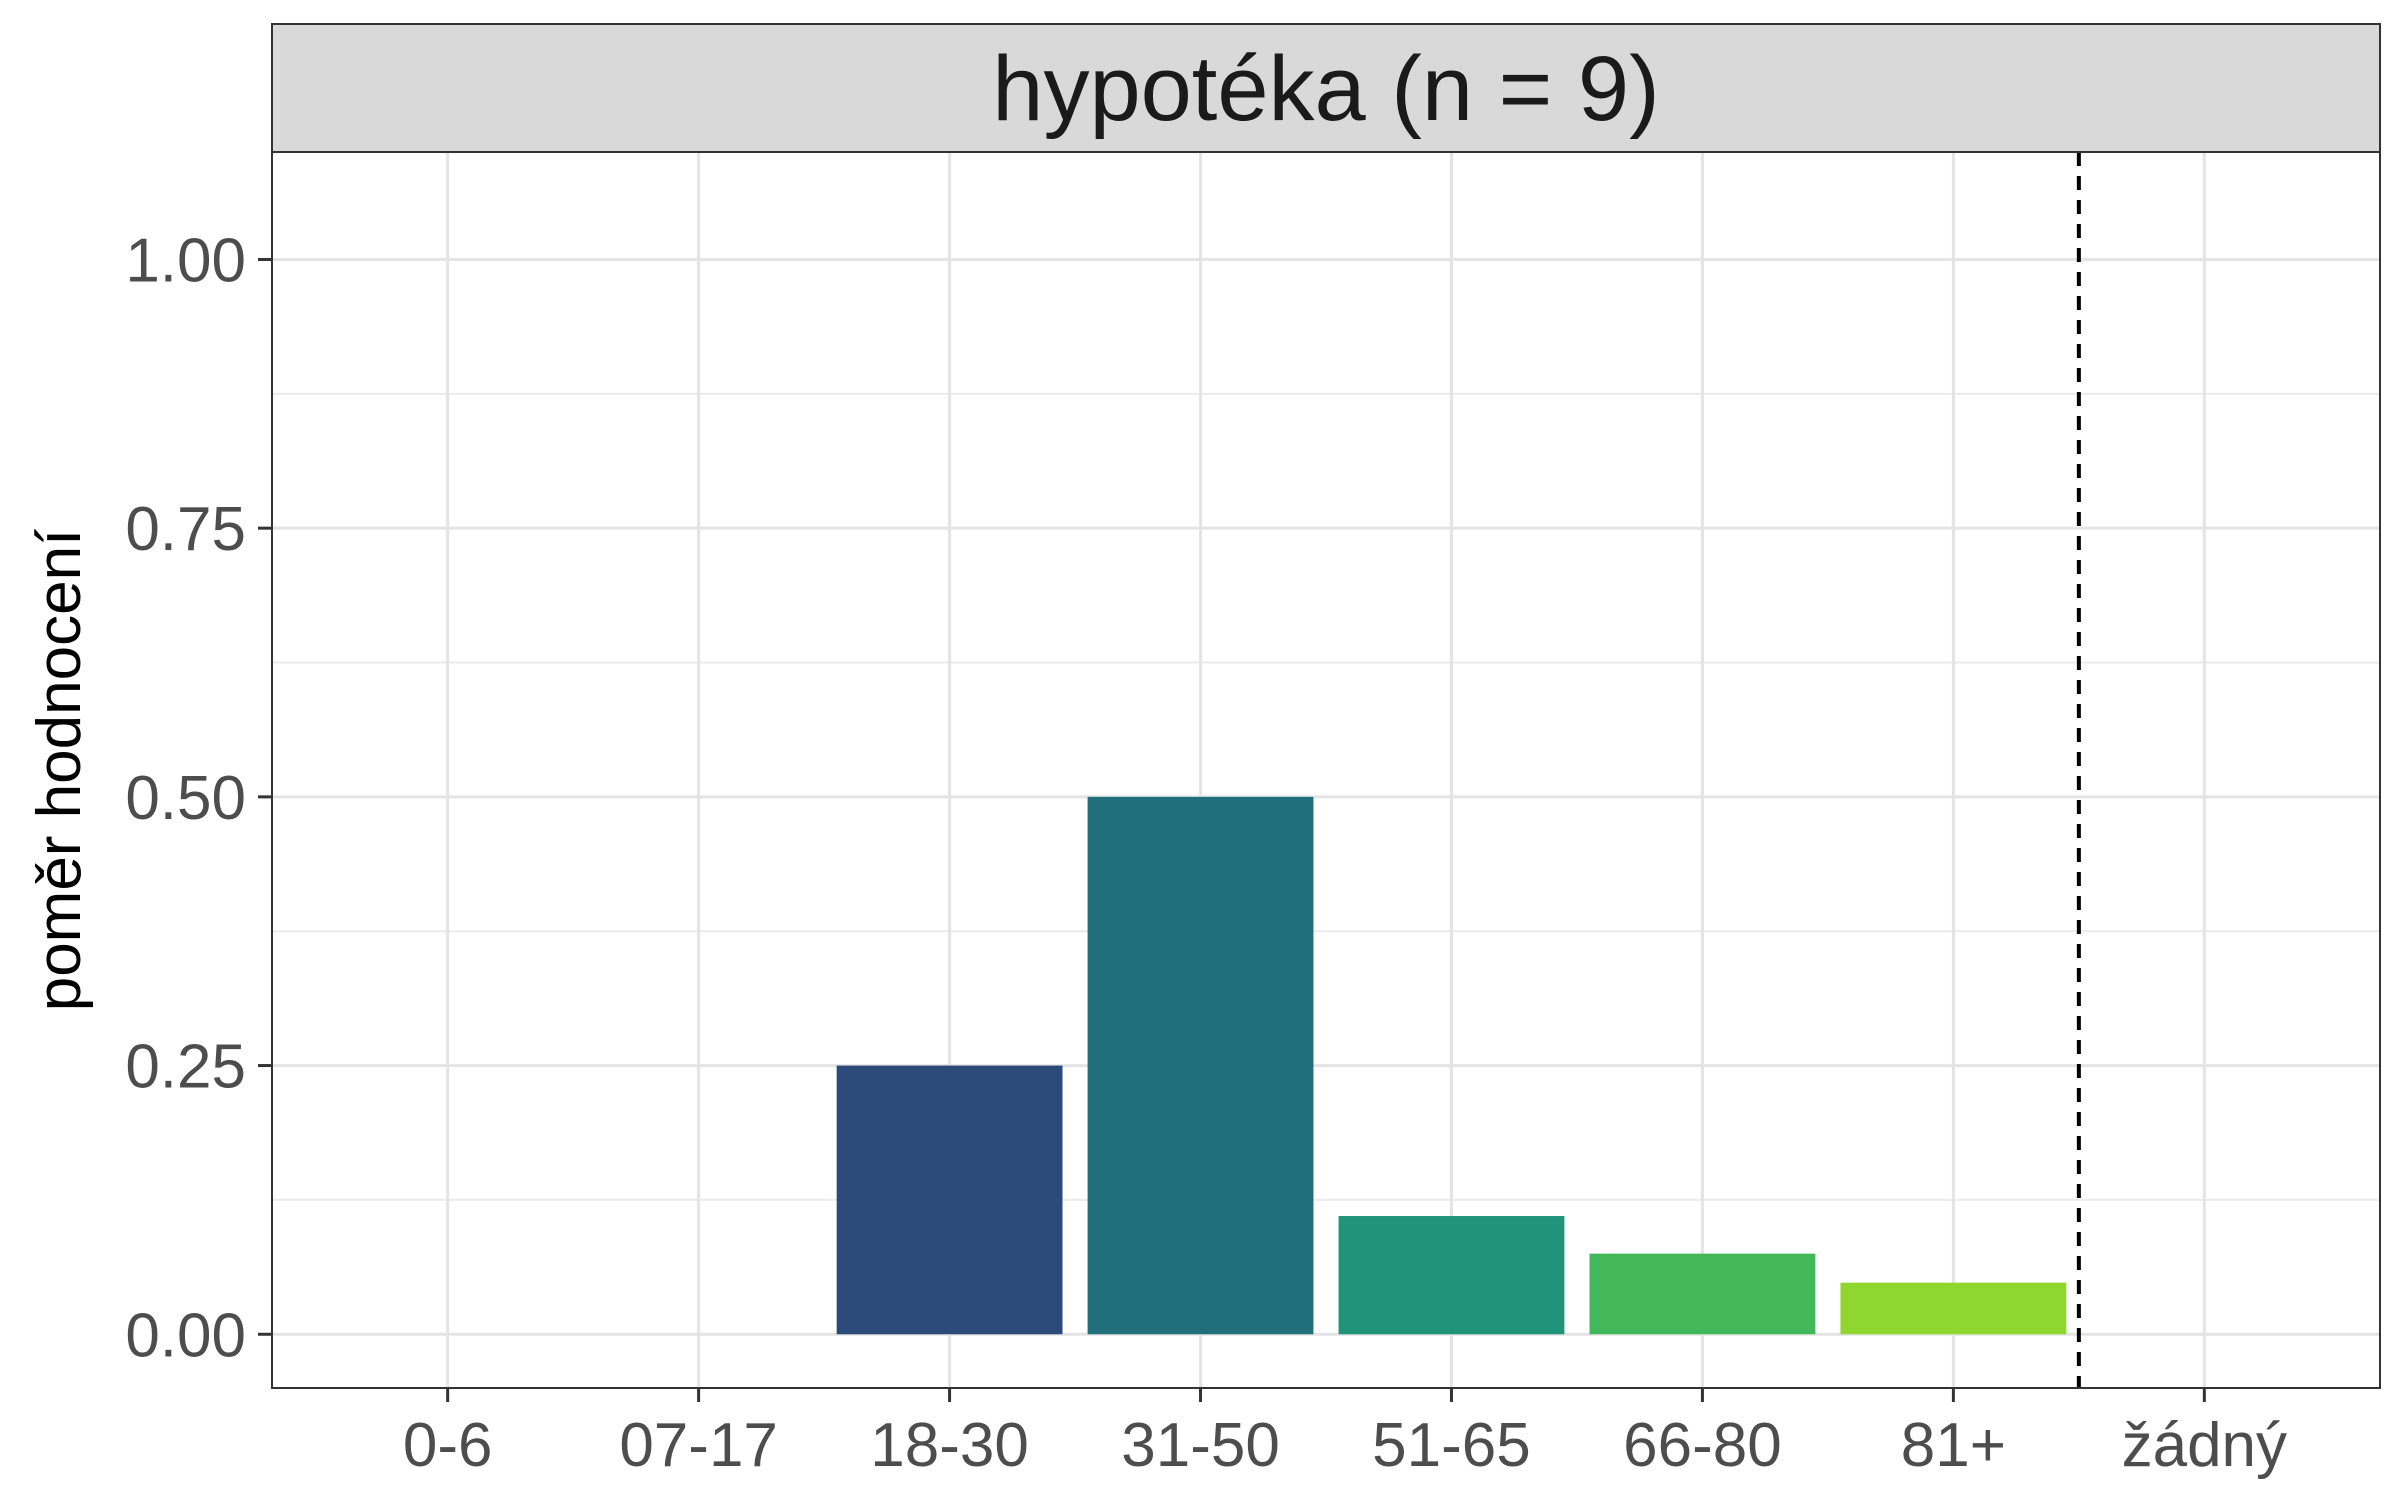 The height and width of the screenshot is (1500, 2400). What do you see at coordinates (1345, 1434) in the screenshot?
I see `x-axis: 0-6 07-17 18-30 31-50 51-65 66-80 81+ žádný` at bounding box center [1345, 1434].